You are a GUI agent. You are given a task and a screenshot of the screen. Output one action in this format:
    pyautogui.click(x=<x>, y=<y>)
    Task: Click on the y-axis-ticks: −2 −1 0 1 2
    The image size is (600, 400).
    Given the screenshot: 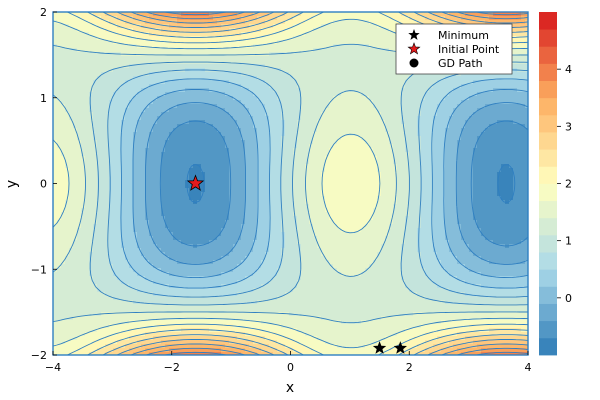 What is the action you would take?
    pyautogui.click(x=44, y=184)
    